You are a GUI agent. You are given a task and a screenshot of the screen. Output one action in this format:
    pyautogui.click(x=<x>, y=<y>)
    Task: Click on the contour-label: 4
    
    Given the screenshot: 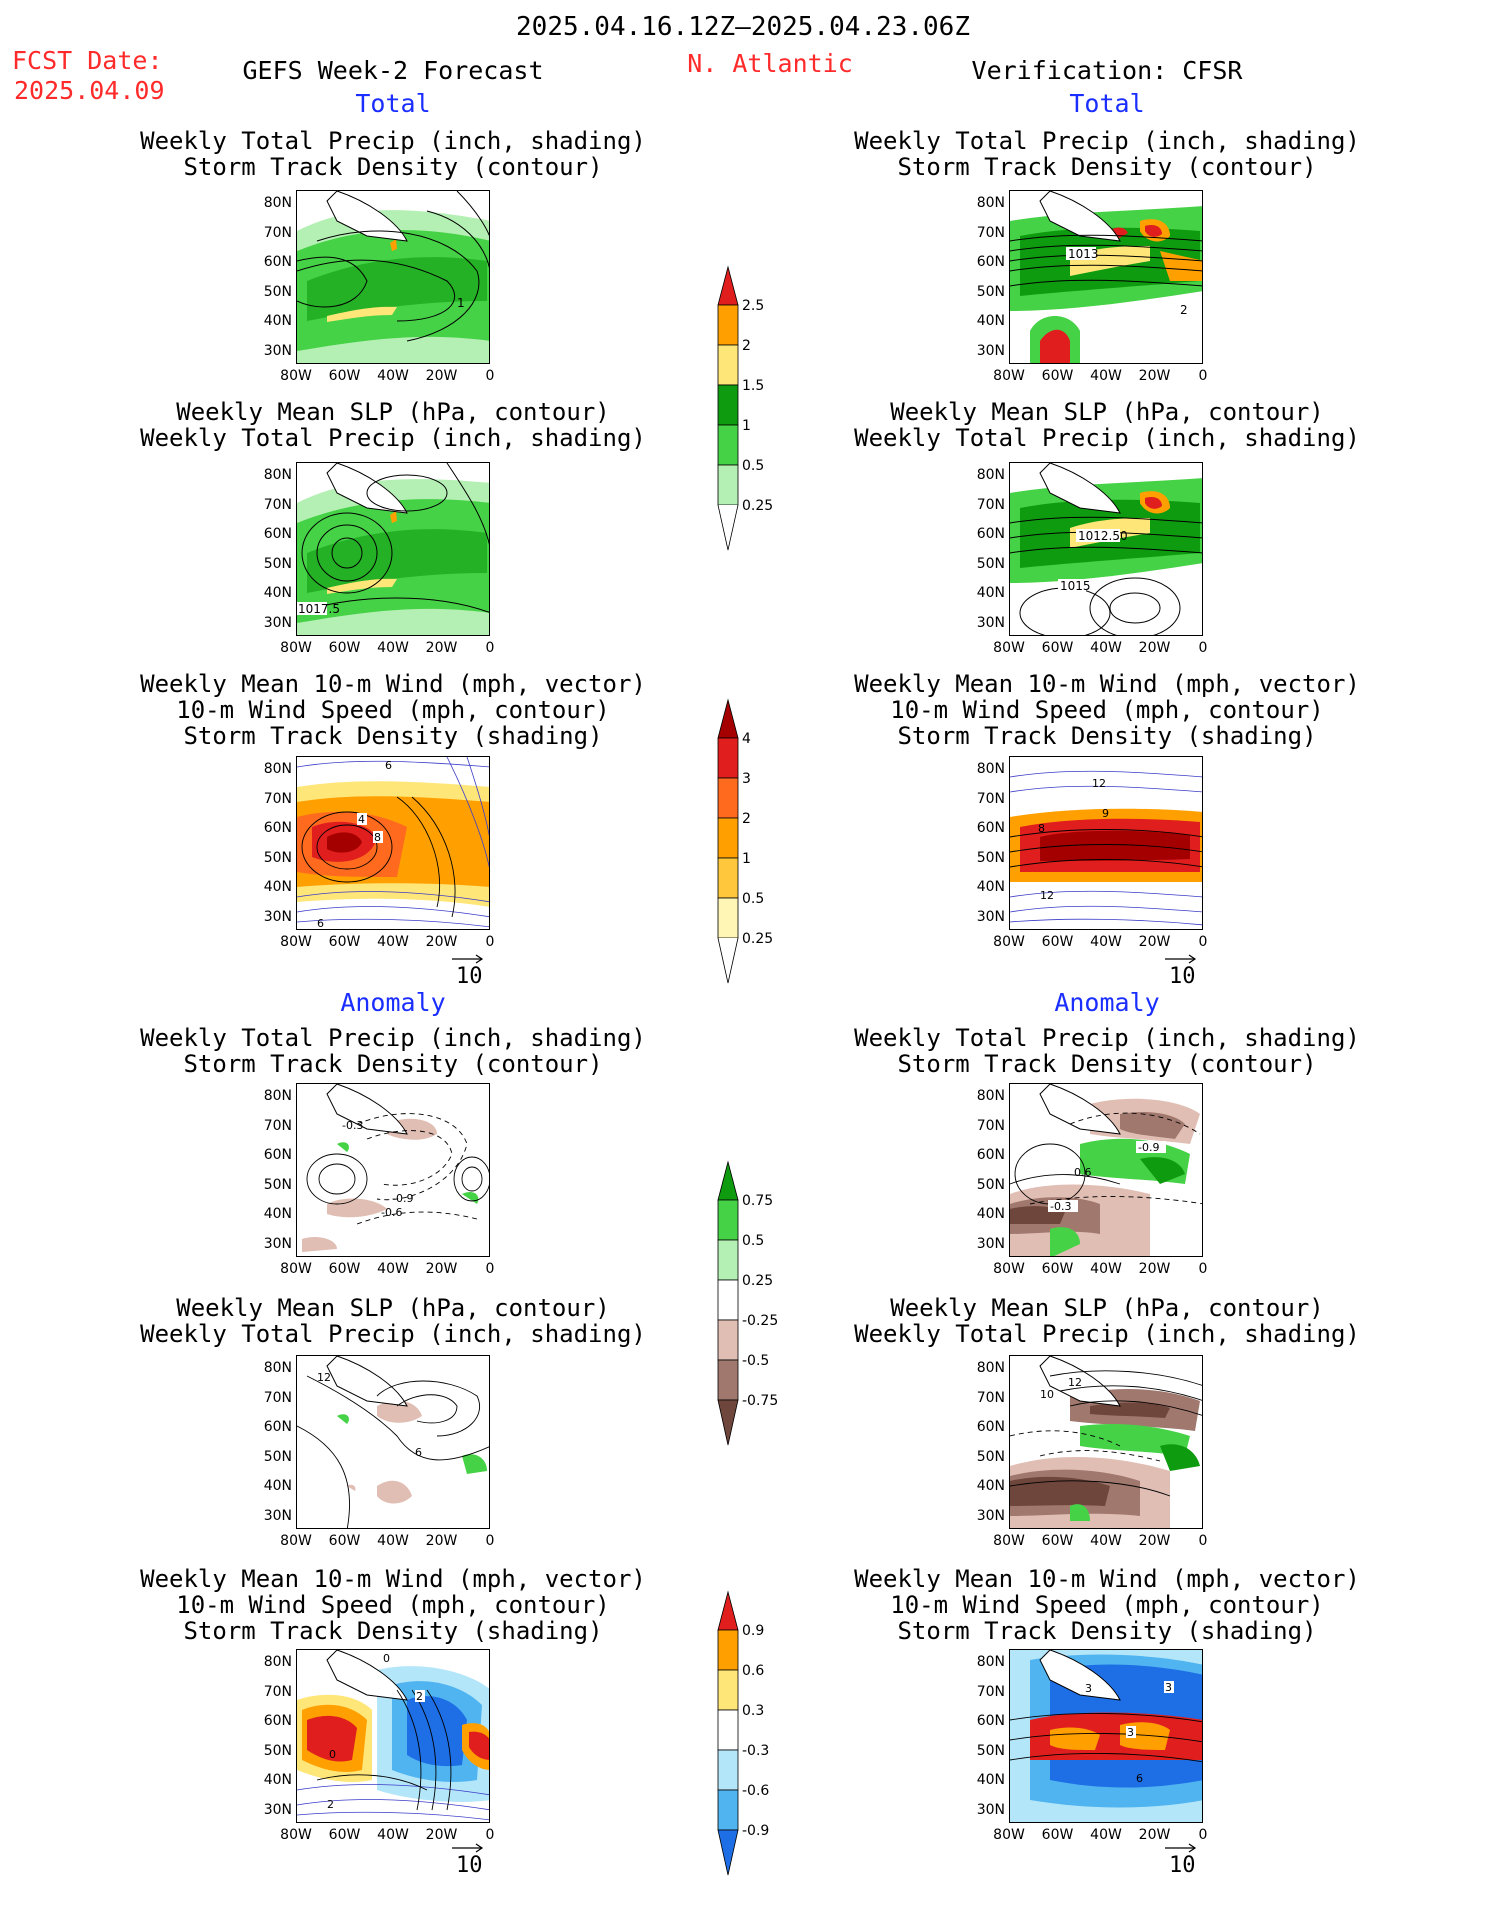 What is the action you would take?
    pyautogui.click(x=361, y=819)
    